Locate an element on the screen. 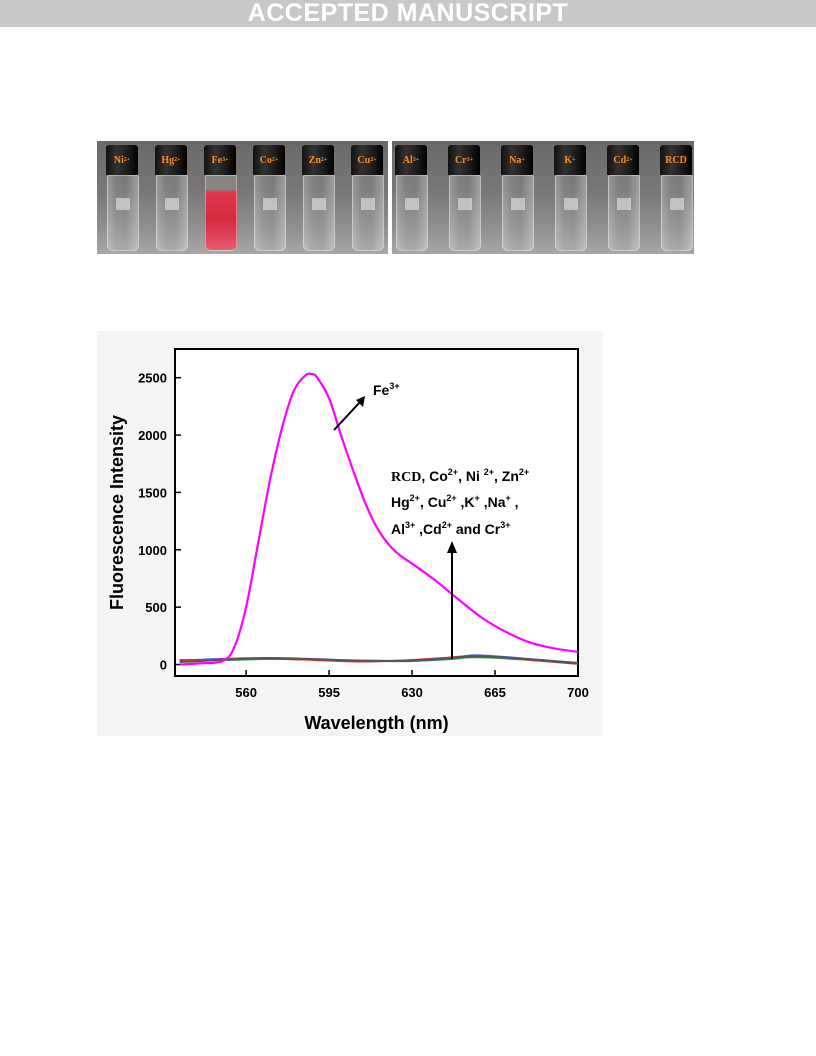  vial-cap-label: Cd 2+ is located at coordinates (623, 160).